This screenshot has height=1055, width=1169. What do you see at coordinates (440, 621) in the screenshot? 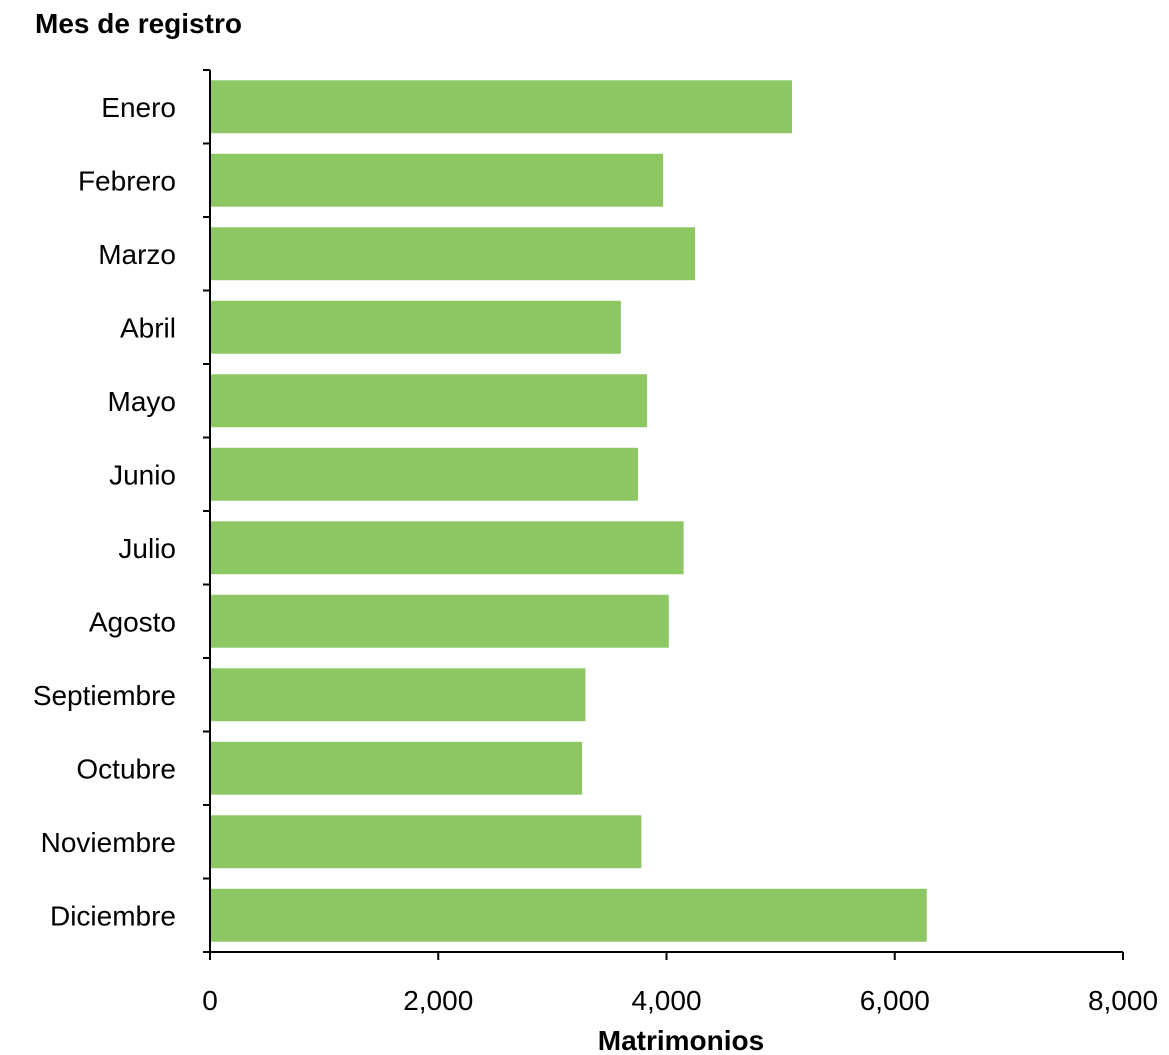
I see `bar-agosto` at bounding box center [440, 621].